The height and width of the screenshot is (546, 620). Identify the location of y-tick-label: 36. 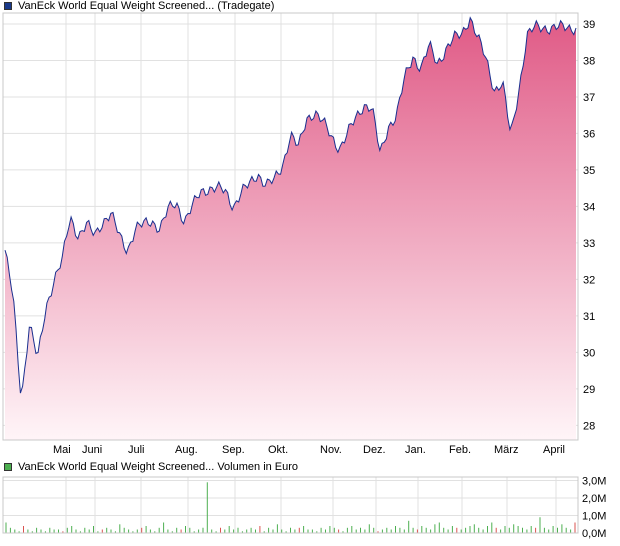
(589, 134).